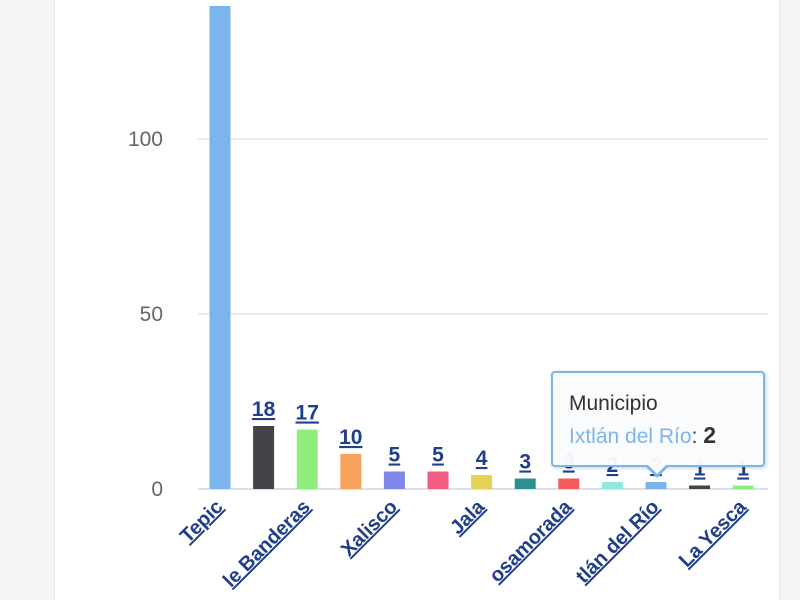 This screenshot has width=800, height=600. I want to click on tooltip: Municipio Ixtlán del Río: 2, so click(658, 419).